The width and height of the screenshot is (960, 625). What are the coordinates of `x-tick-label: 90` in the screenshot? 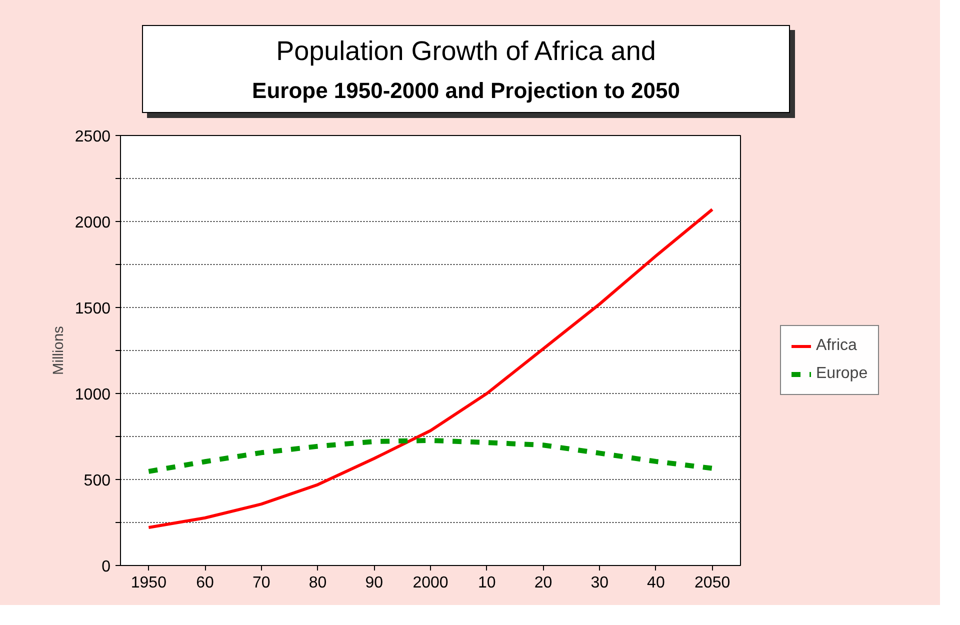 It's located at (374, 583).